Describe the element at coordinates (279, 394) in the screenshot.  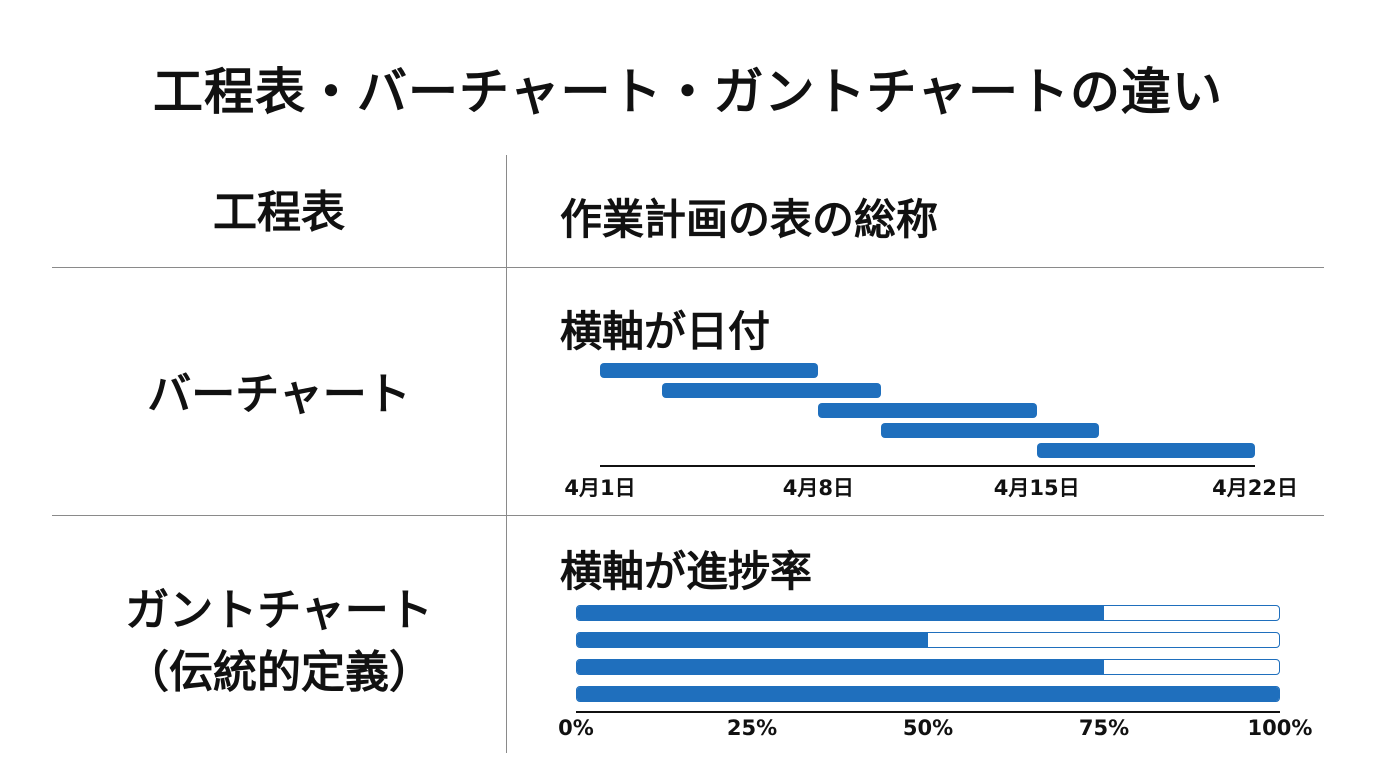
I see `bar-chart-label: バーチャート` at that location.